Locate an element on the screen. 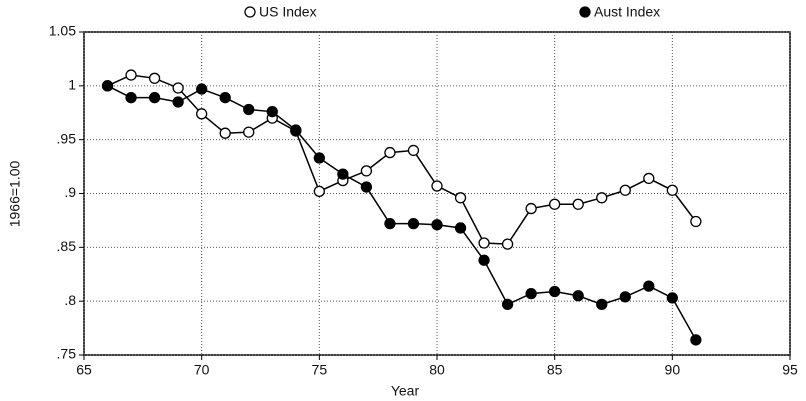 This screenshot has width=806, height=401. y-tick-label: 1.05 is located at coordinates (62, 31).